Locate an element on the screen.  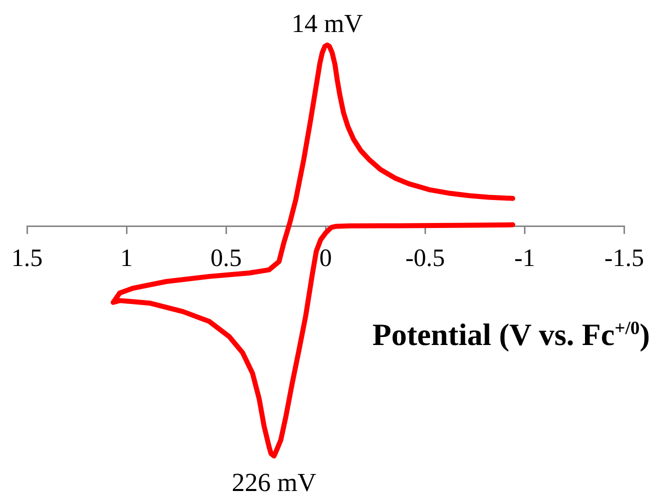
x-tick-label: 0 is located at coordinates (325, 258).